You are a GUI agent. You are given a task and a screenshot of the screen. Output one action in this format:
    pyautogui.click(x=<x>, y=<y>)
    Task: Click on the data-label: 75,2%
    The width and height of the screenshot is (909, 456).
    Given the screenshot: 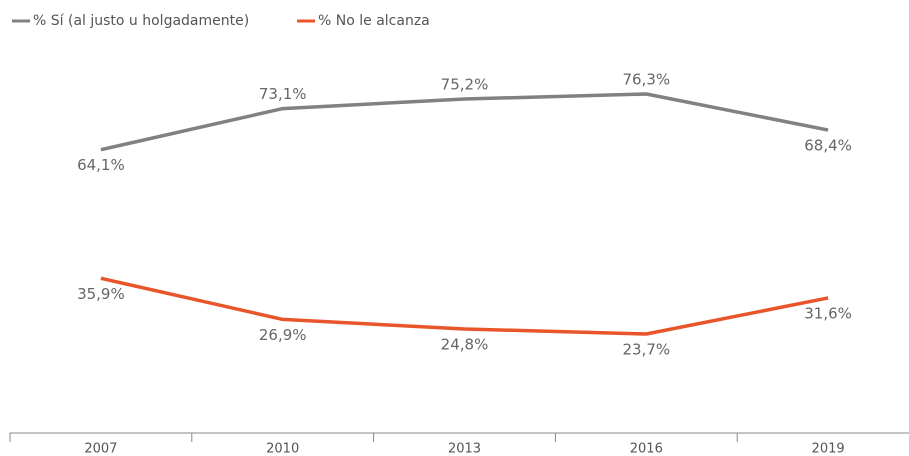 What is the action you would take?
    pyautogui.click(x=465, y=85)
    